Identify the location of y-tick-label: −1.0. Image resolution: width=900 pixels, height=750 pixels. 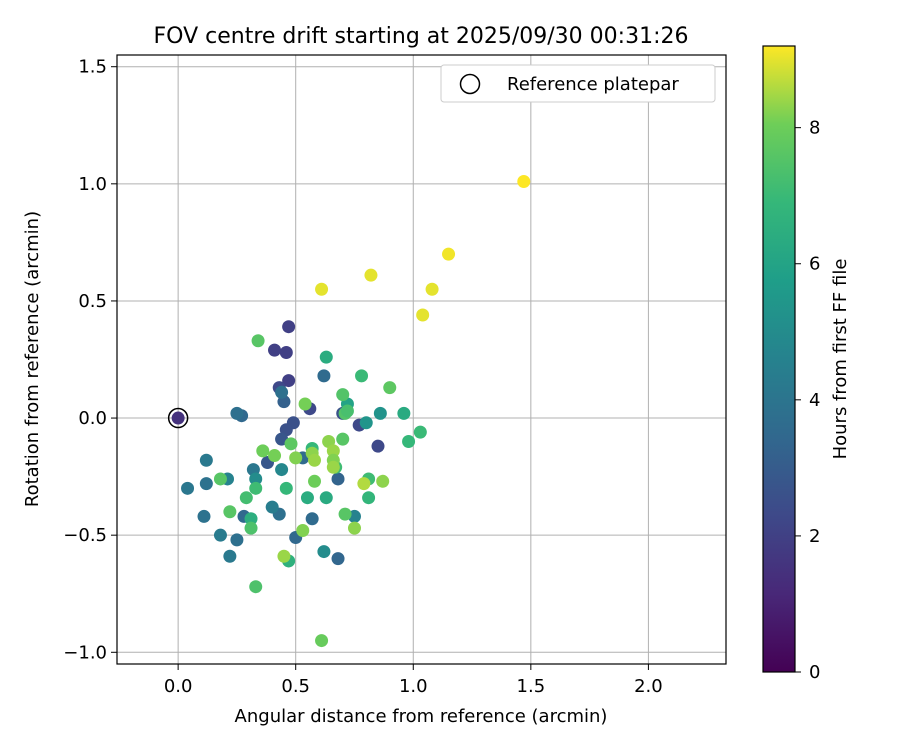
(85, 652).